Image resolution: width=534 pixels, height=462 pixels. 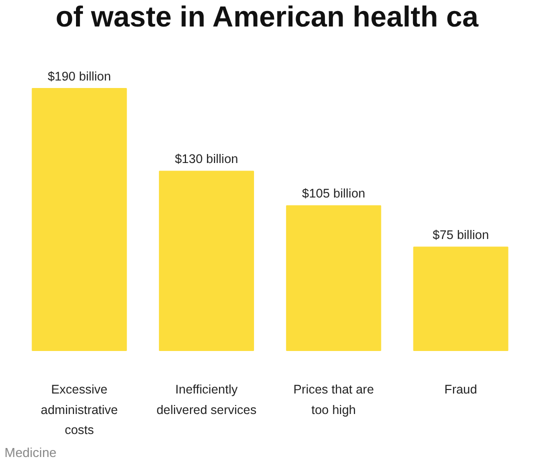 What do you see at coordinates (333, 399) in the screenshot?
I see `x-tick-label: Prices that are too high` at bounding box center [333, 399].